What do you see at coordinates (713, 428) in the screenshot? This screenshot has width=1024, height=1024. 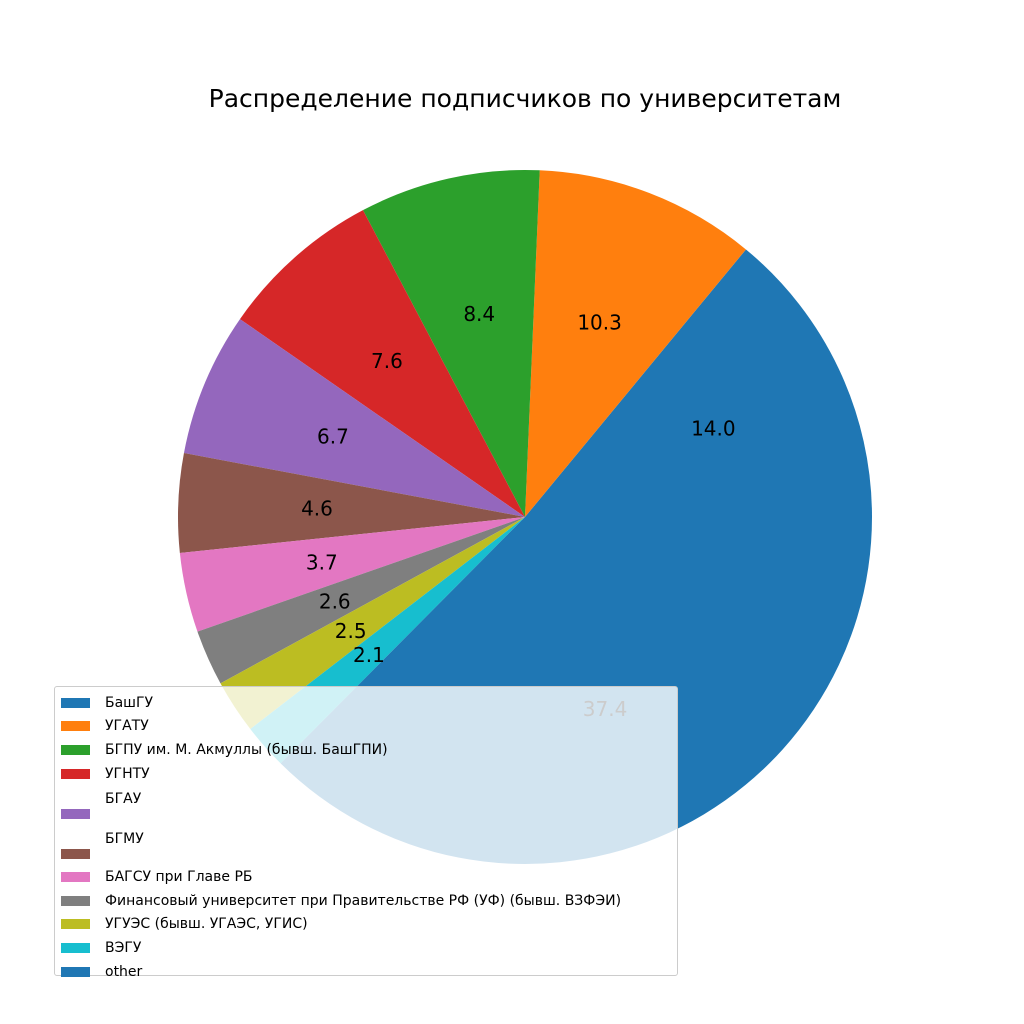 I see `pie-value-label: 14.0` at bounding box center [713, 428].